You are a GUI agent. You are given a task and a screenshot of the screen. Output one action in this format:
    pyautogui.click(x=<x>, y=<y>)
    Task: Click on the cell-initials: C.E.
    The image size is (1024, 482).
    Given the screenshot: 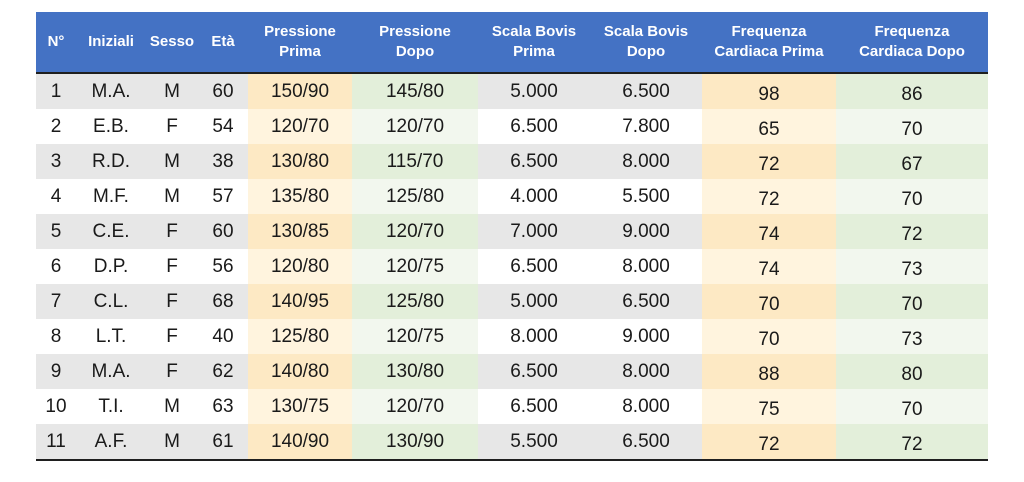 What is the action you would take?
    pyautogui.click(x=111, y=231)
    